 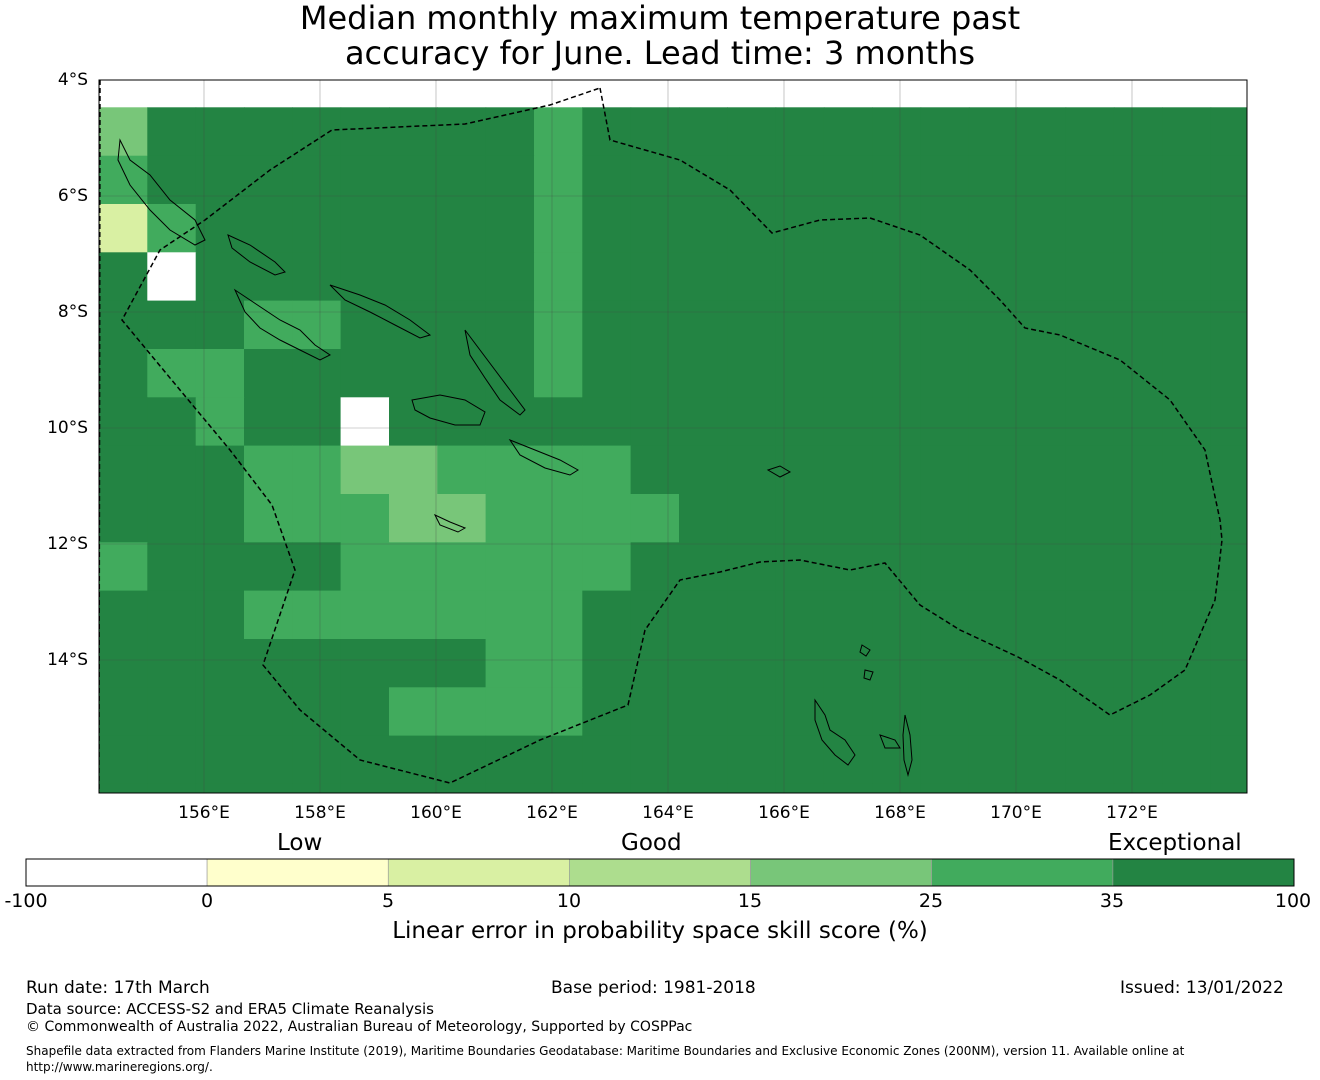 I want to click on lon-label-162e: 162°E, so click(x=552, y=813).